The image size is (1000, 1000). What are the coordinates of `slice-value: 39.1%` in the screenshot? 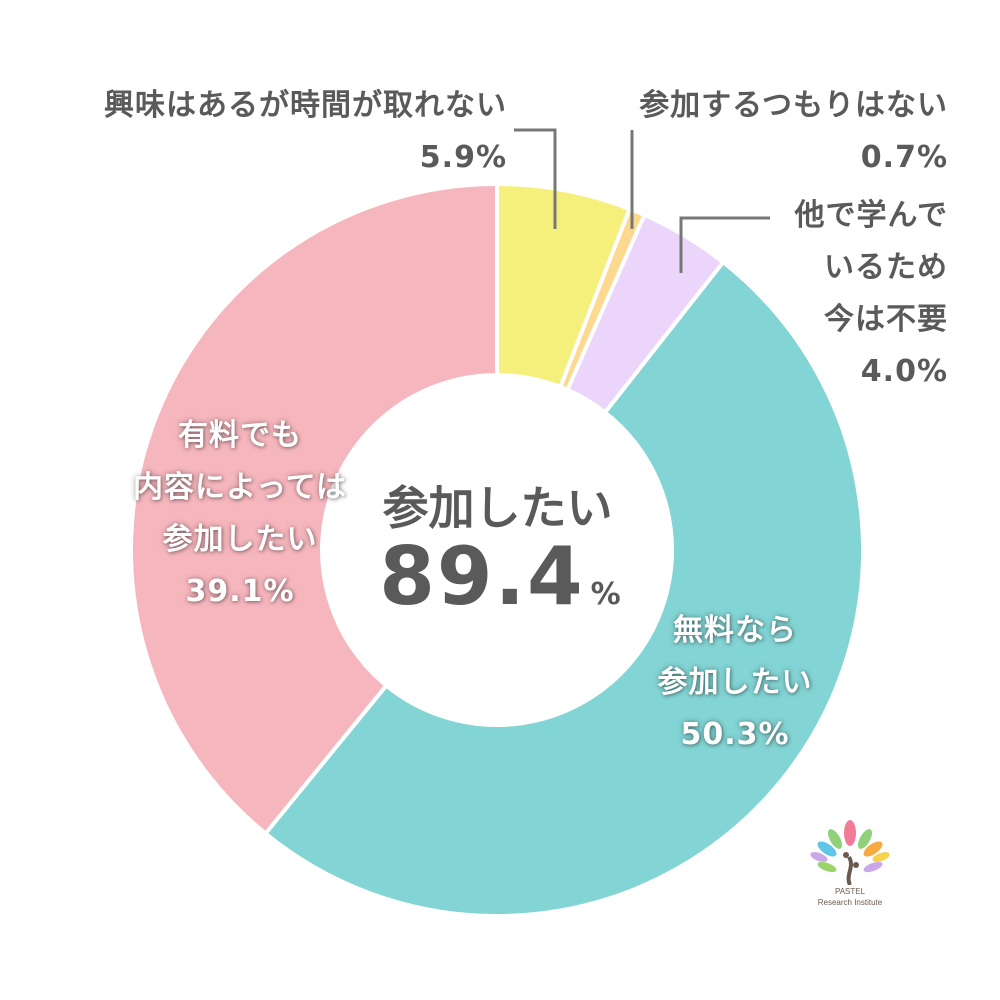 It's located at (240, 591).